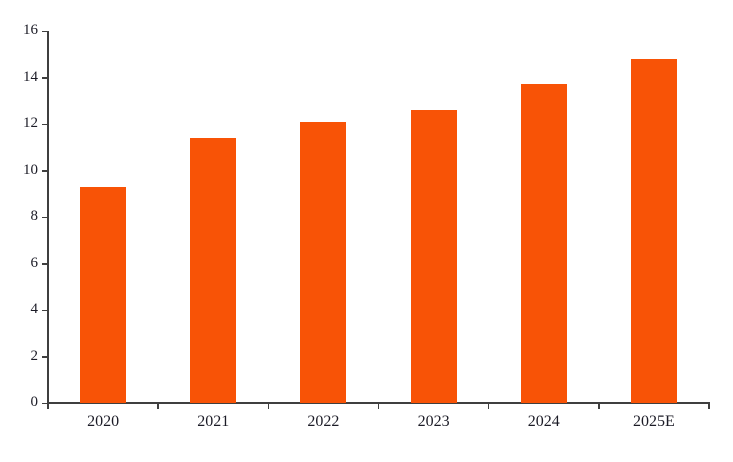 The image size is (733, 462). I want to click on x-category-label: 2023, so click(433, 421).